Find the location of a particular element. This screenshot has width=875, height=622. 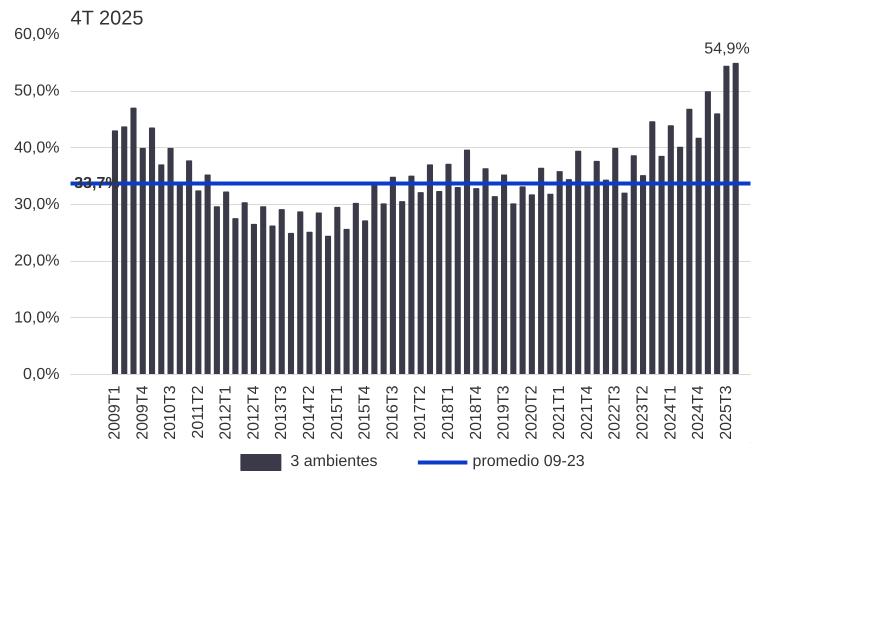

x-tick-label: 2016T3 is located at coordinates (393, 412).